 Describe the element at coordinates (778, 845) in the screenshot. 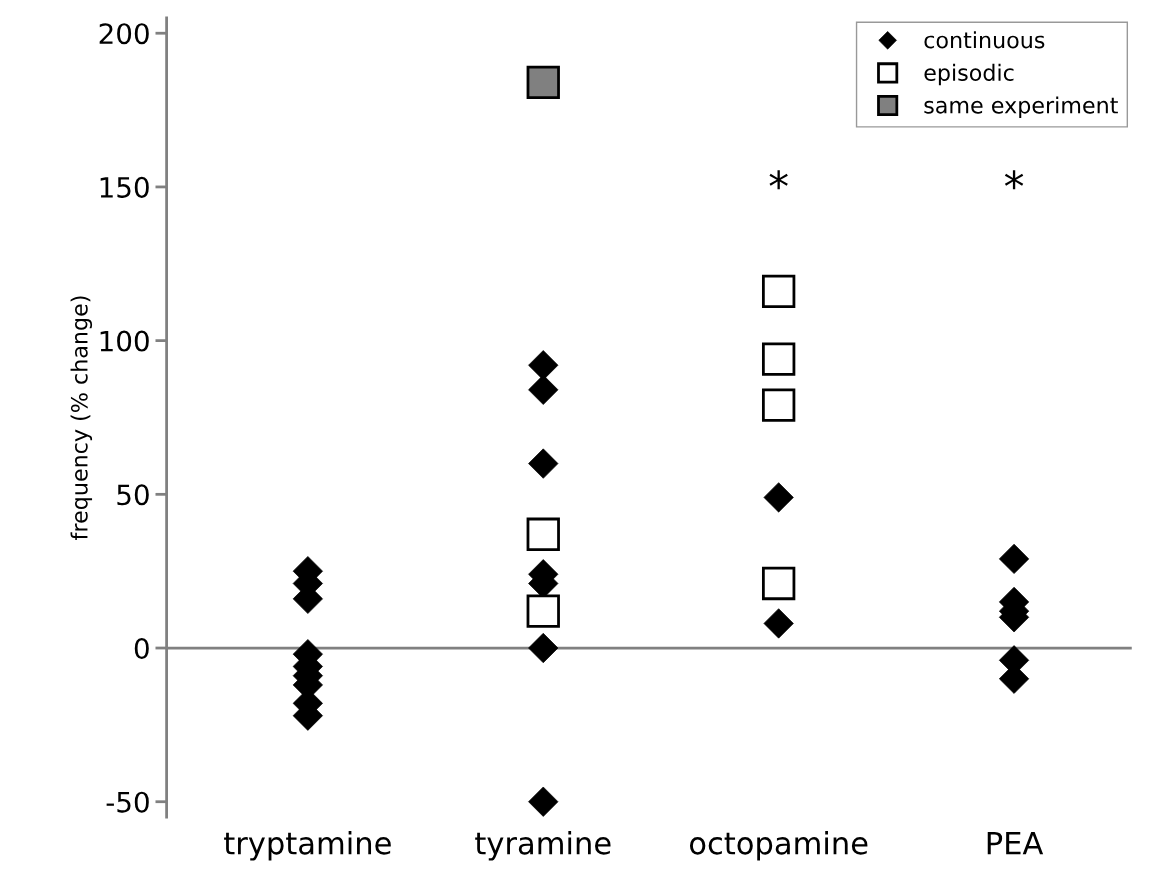

I see `x-tick-label: octopamine` at that location.